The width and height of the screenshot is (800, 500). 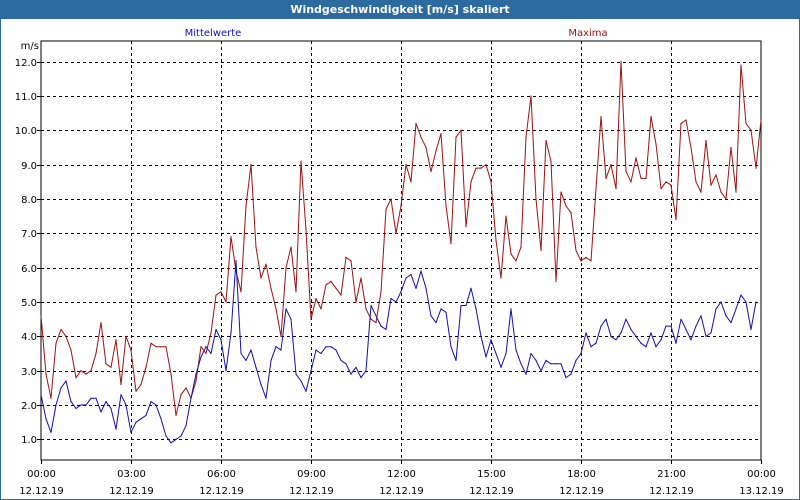 What do you see at coordinates (29, 337) in the screenshot?
I see `y-tick-label: 4.0` at bounding box center [29, 337].